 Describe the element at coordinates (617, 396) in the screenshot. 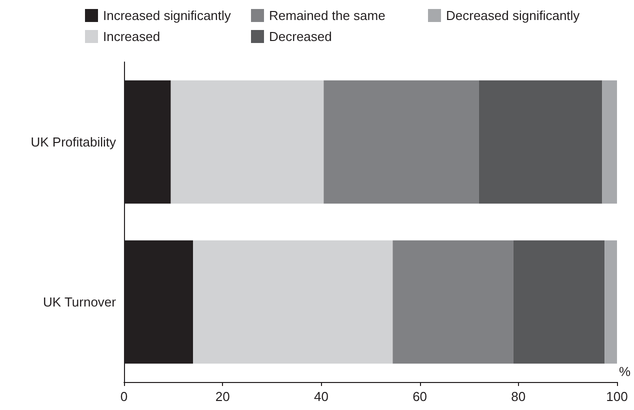

I see `x-tick-label: 100` at that location.